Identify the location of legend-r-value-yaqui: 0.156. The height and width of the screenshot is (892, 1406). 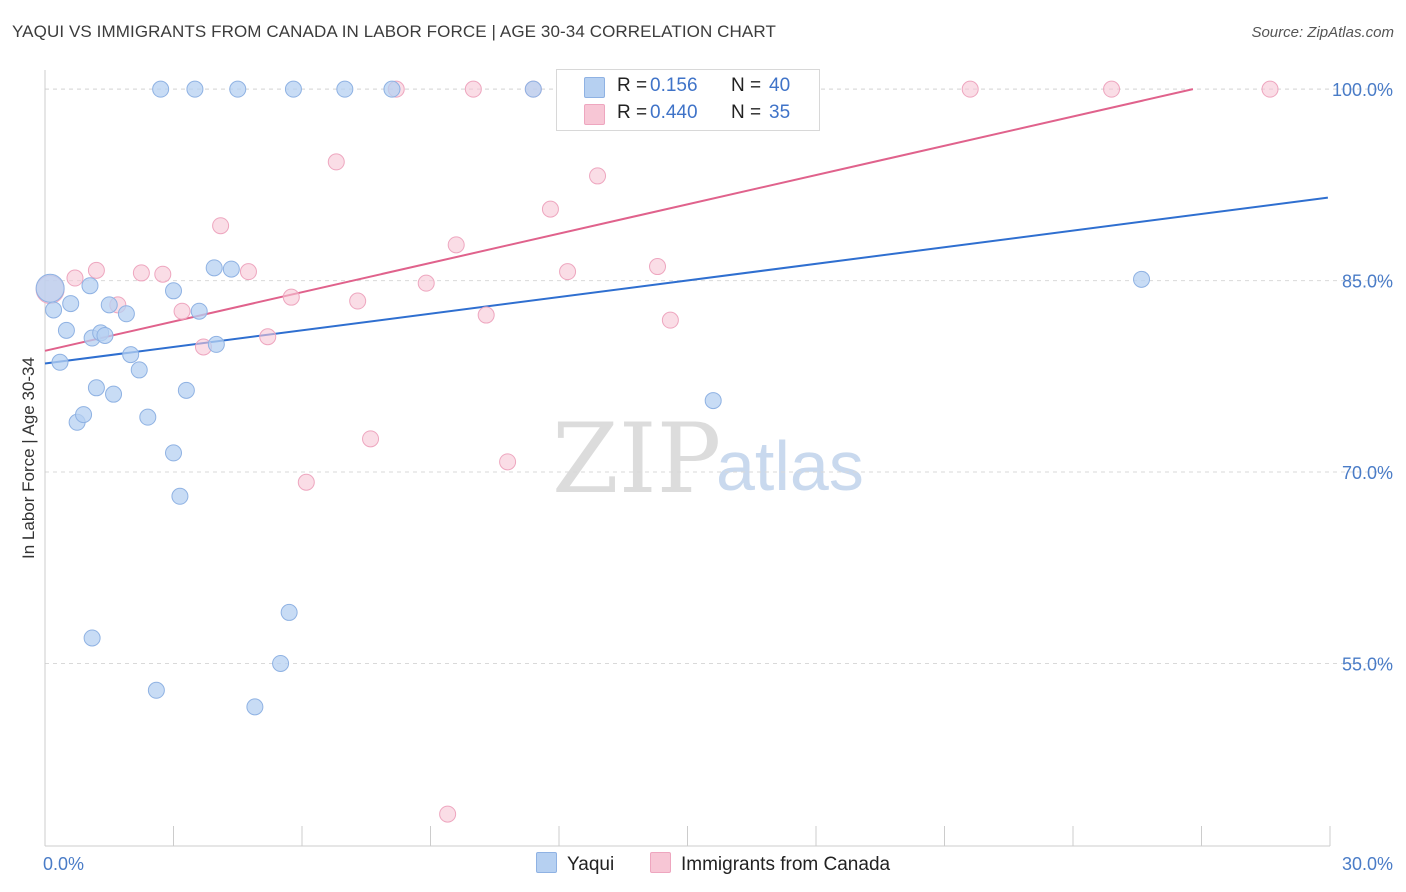
(674, 85).